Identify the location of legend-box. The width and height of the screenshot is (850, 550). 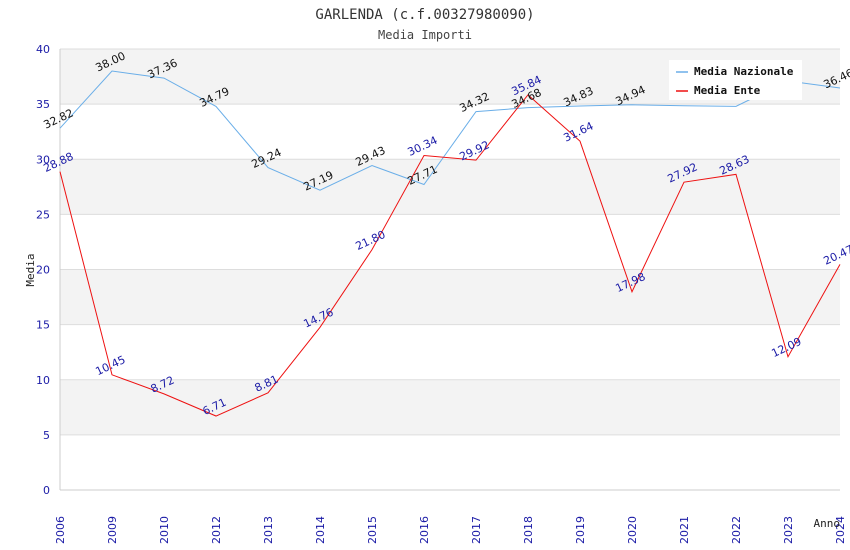
(735, 80).